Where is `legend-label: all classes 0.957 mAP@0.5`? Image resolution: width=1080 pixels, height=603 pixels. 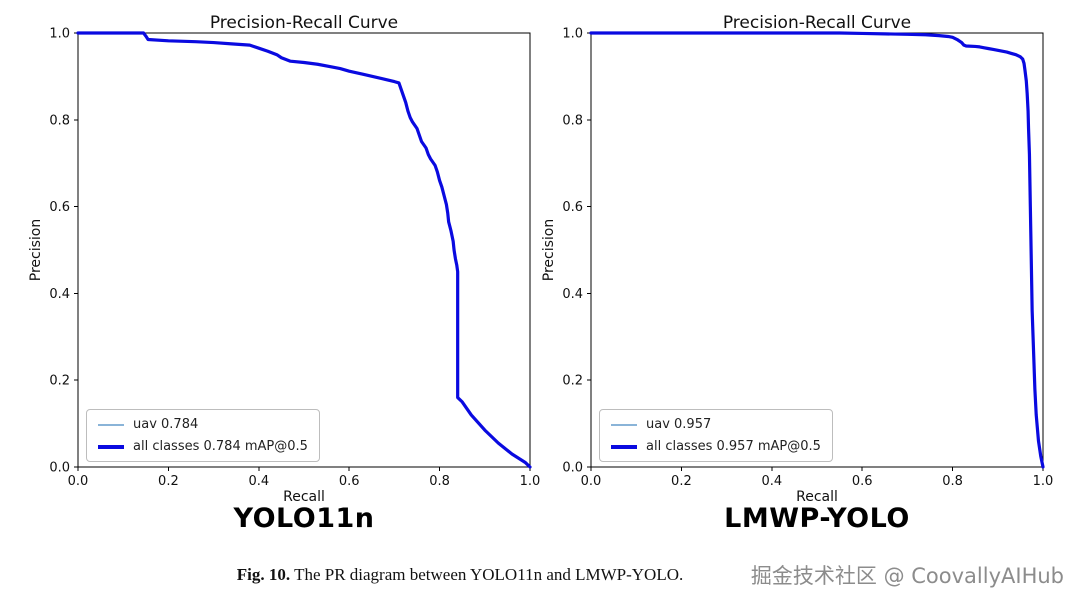 legend-label: all classes 0.957 mAP@0.5 is located at coordinates (733, 446).